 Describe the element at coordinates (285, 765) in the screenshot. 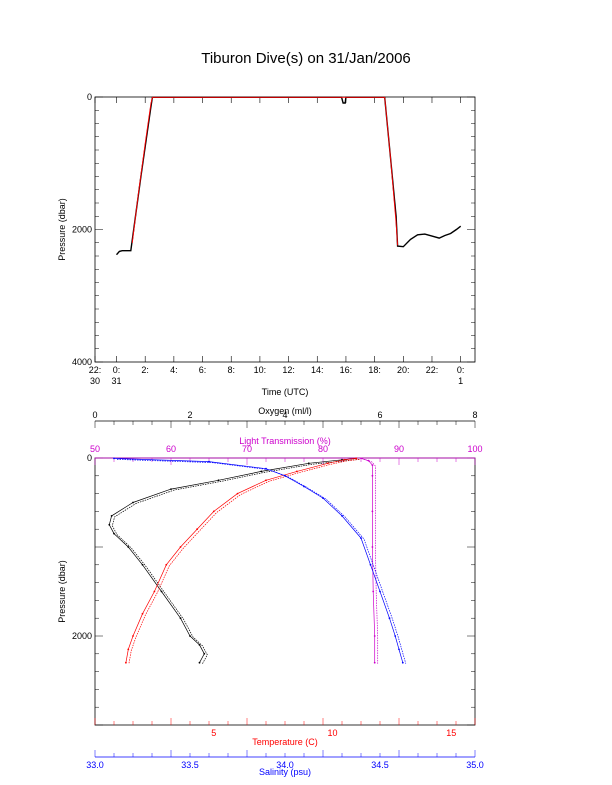

I see `axis-tick-label: 34.0` at that location.